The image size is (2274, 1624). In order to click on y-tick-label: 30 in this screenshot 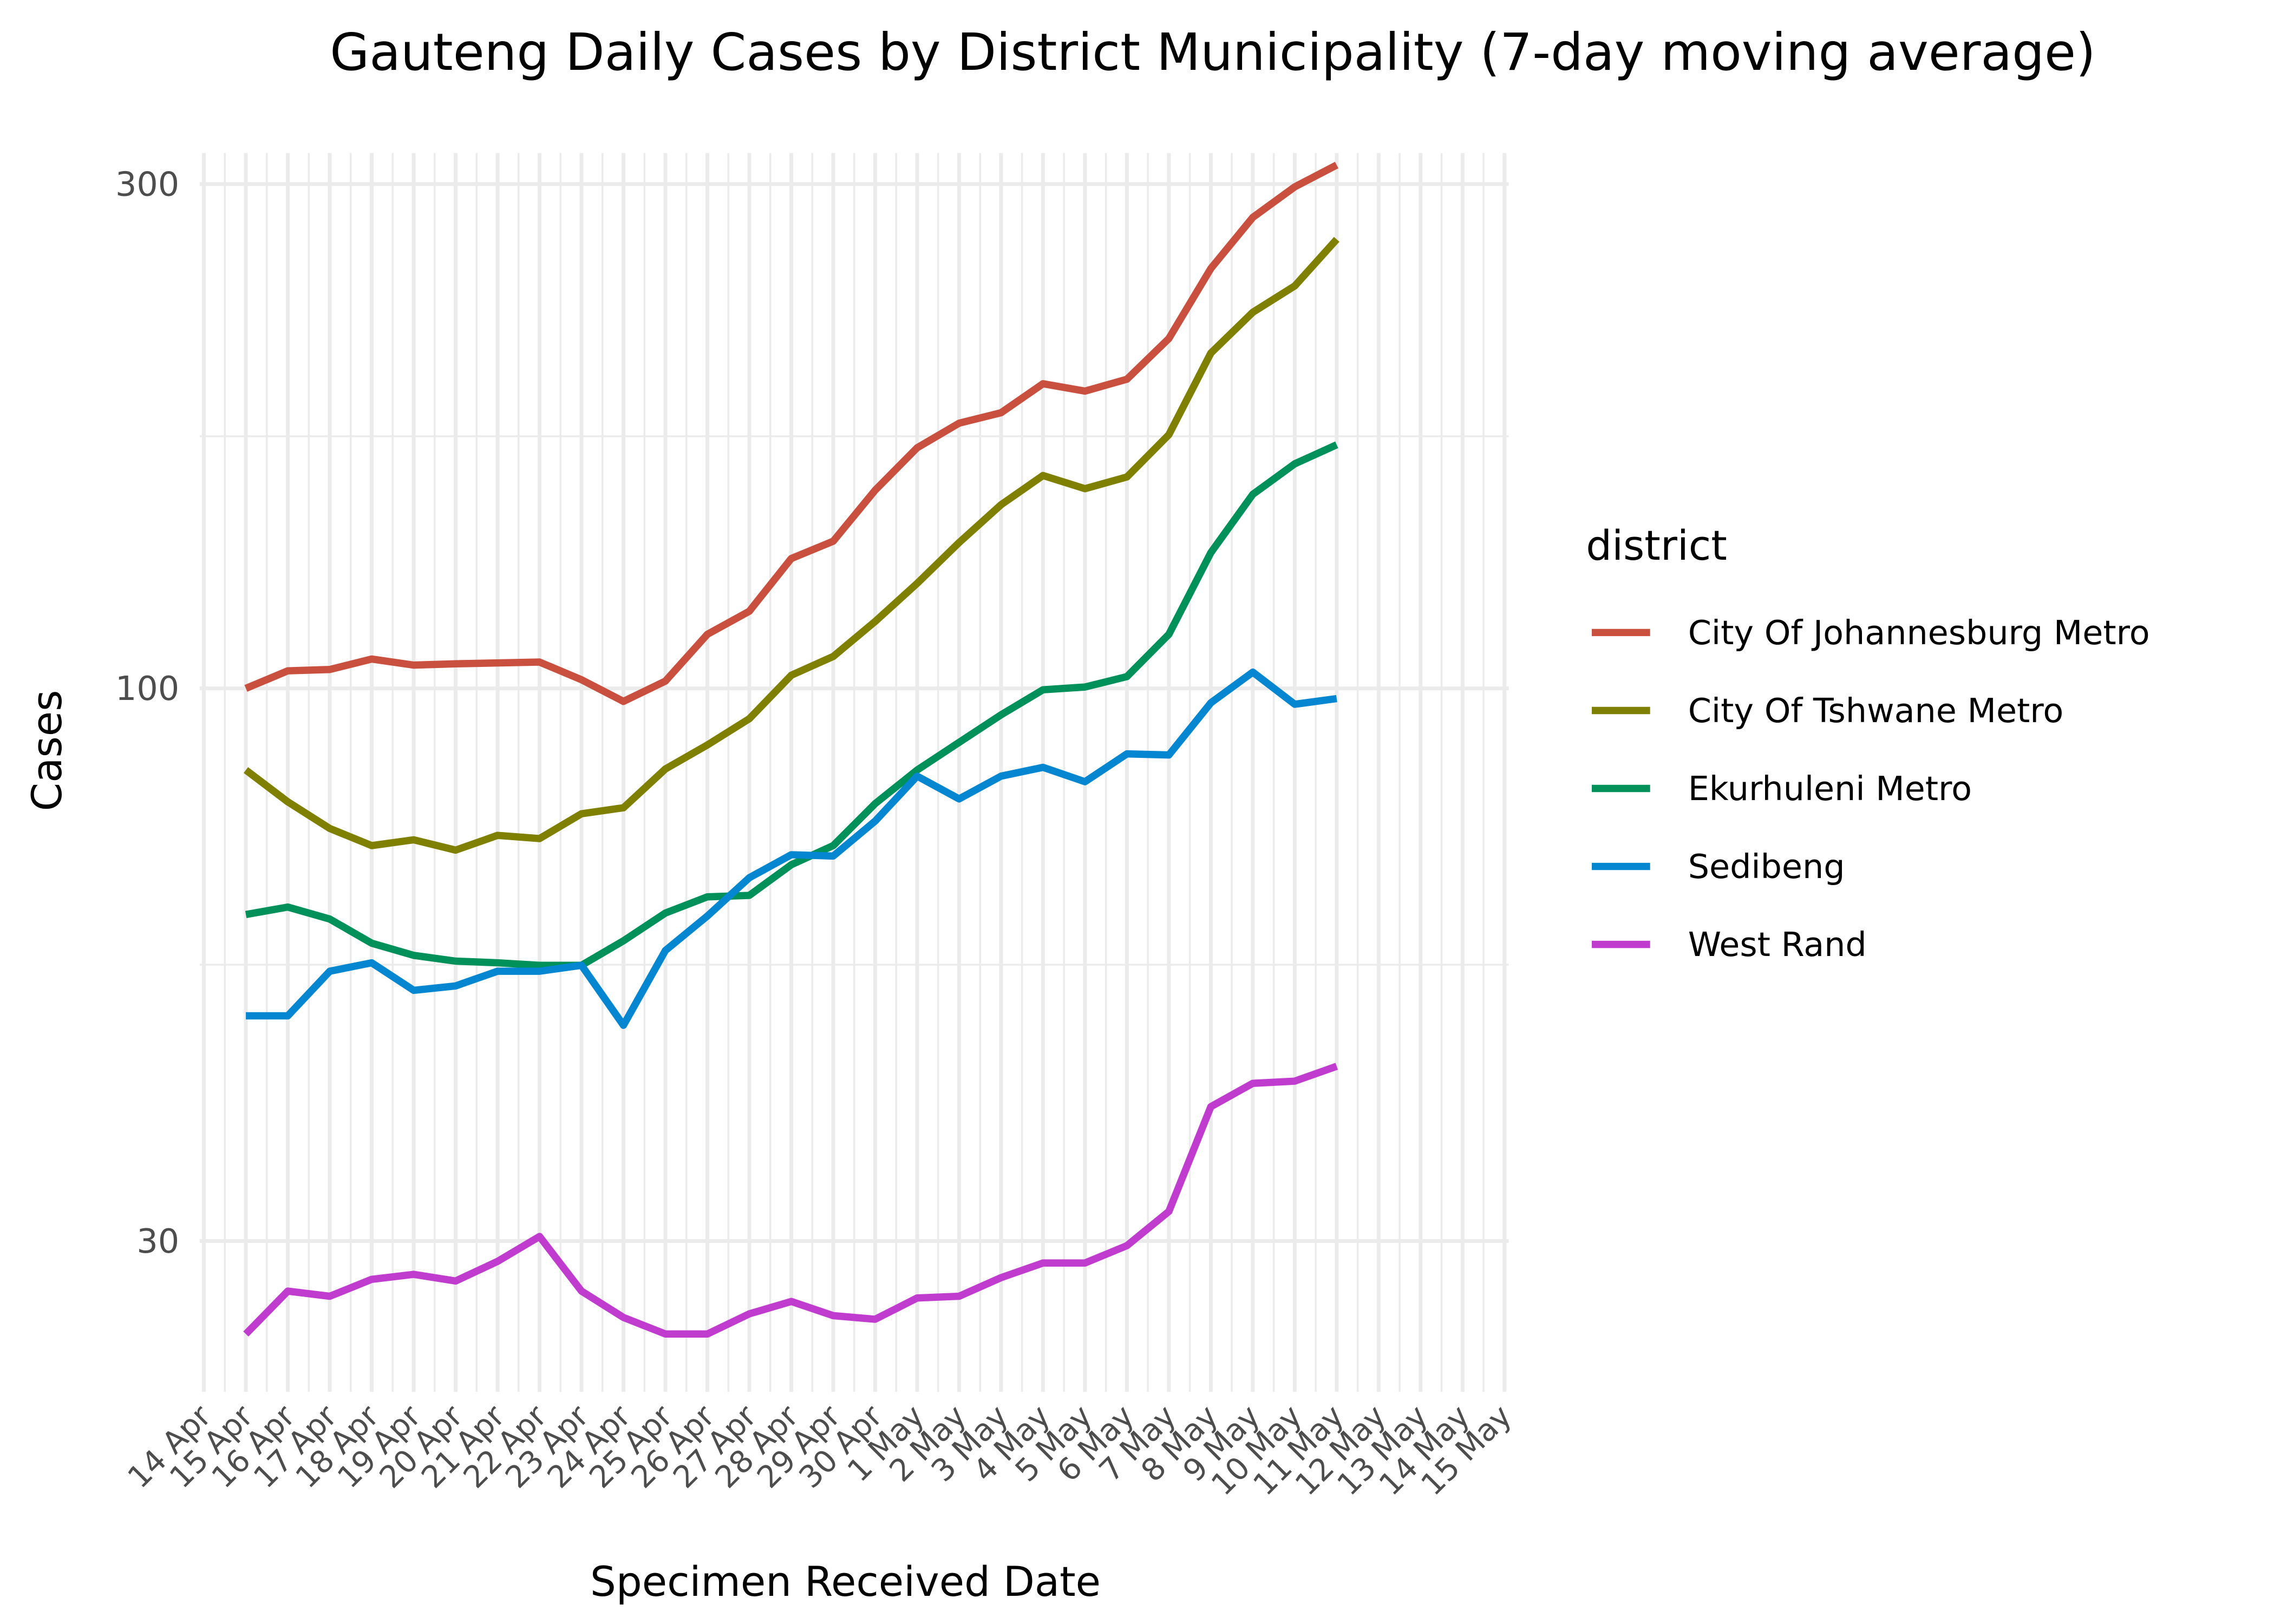, I will do `click(158, 1242)`.